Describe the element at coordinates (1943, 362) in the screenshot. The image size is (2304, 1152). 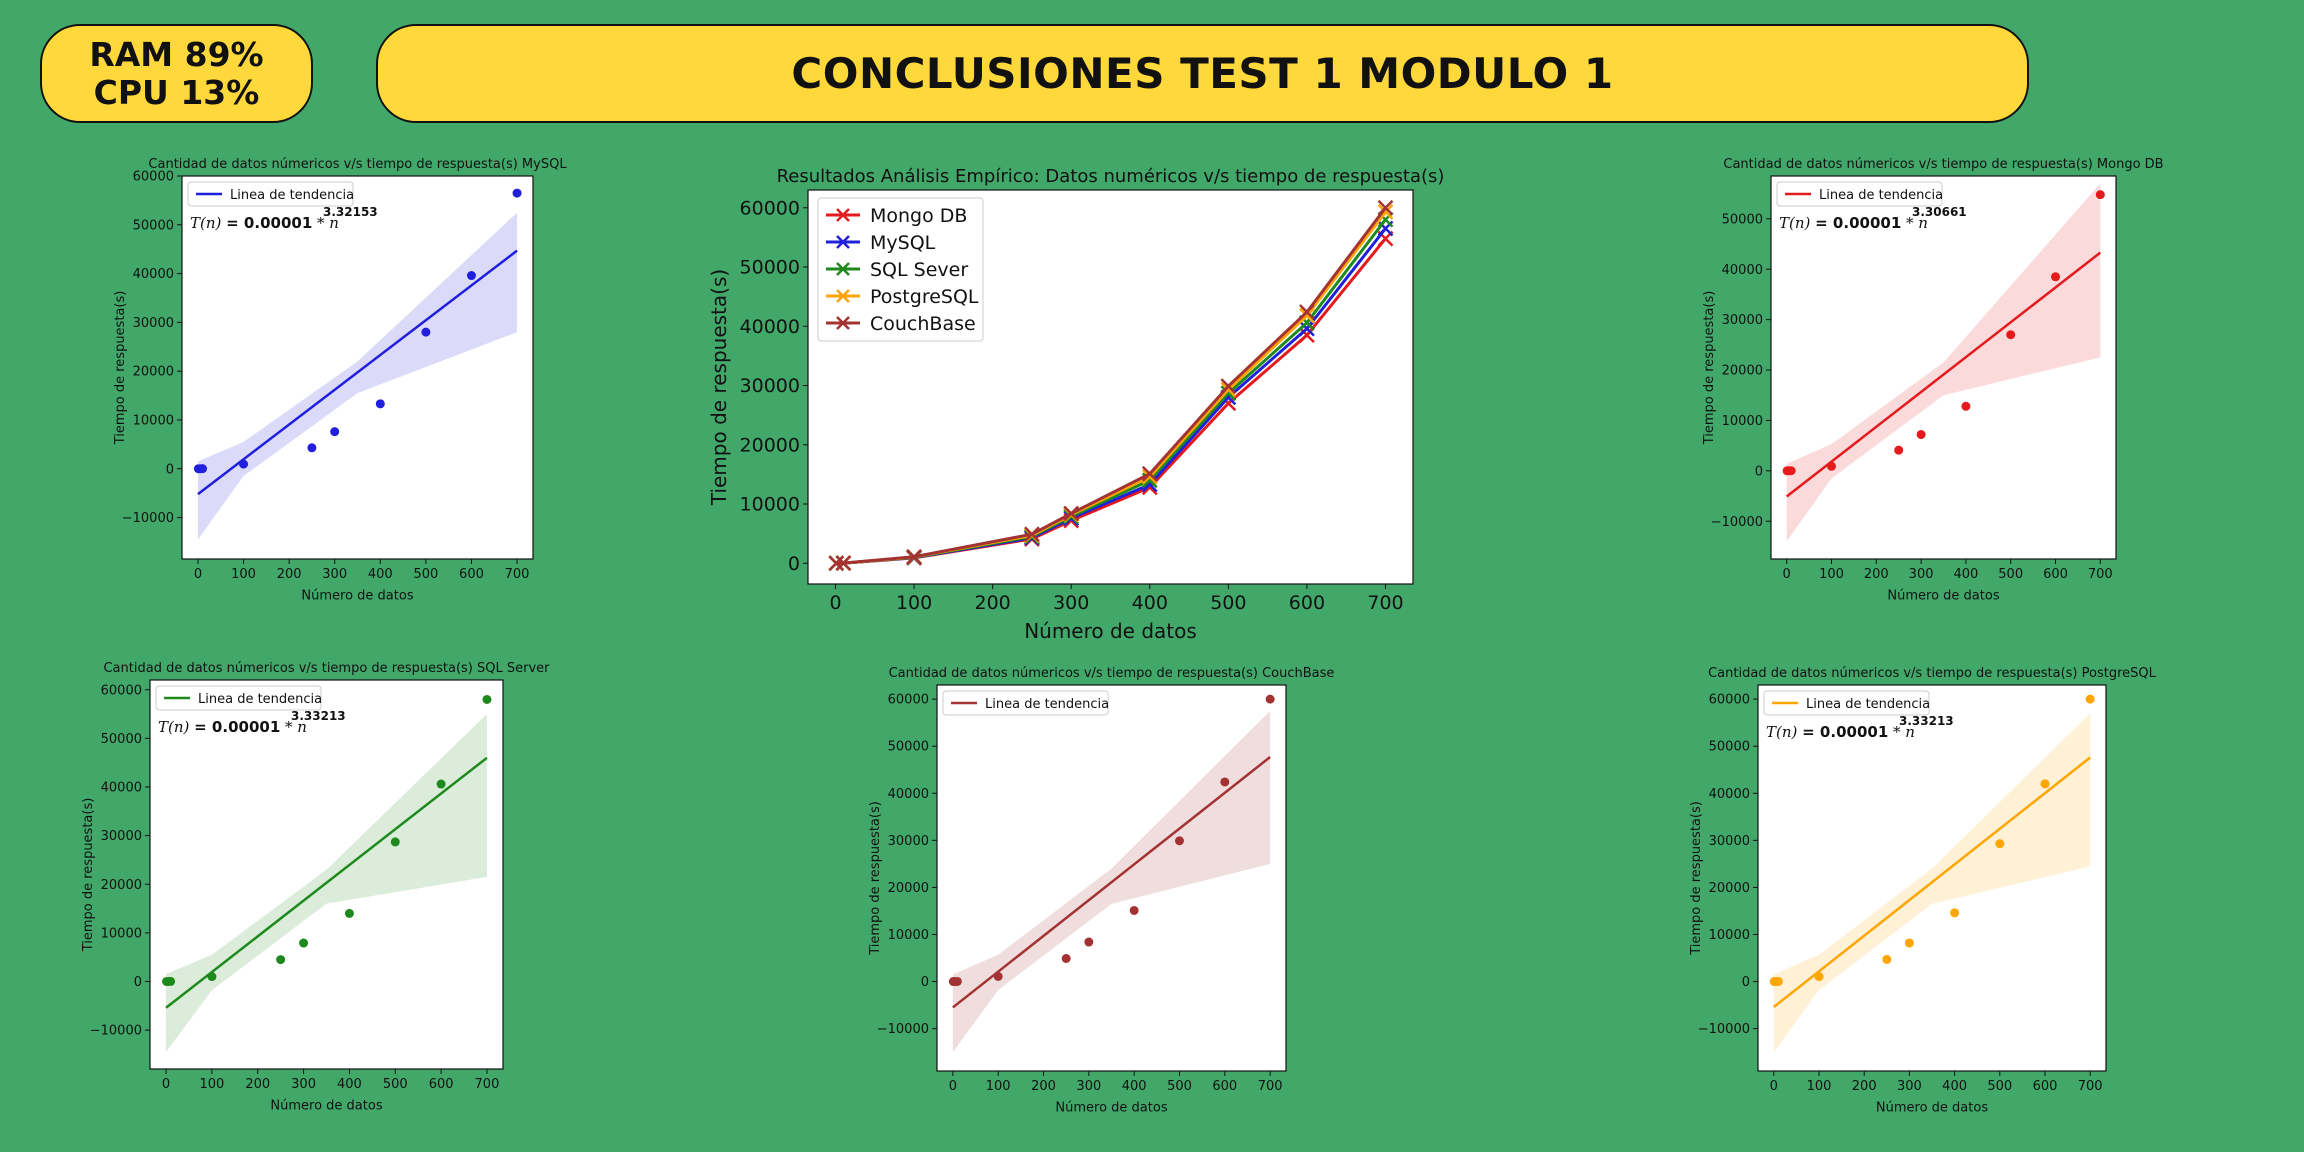
I see `confidence-band` at that location.